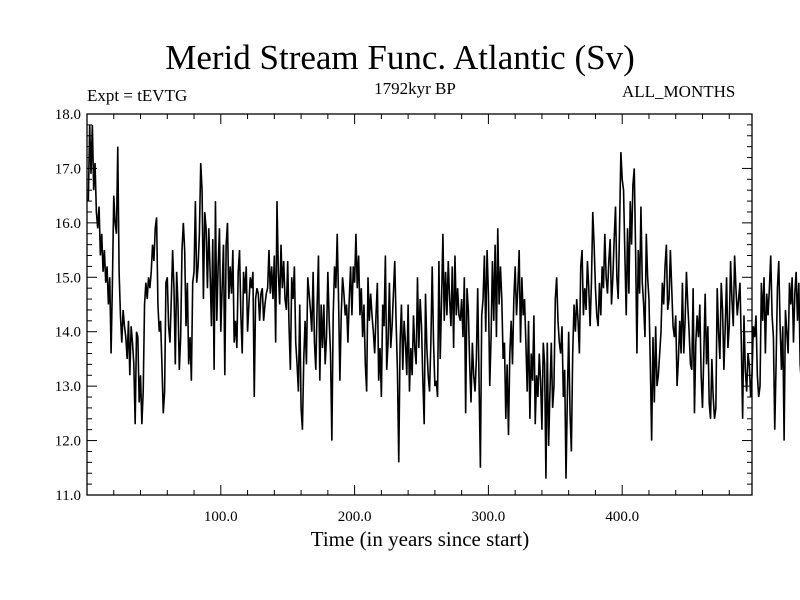 The width and height of the screenshot is (800, 600). Describe the element at coordinates (137, 95) in the screenshot. I see `experiment-label: Expt = tEVTG` at that location.